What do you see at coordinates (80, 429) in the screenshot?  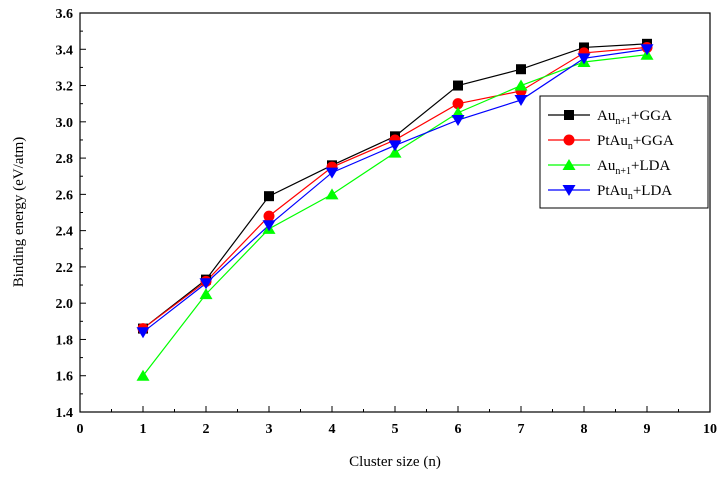 I see `x-tick-label: 0` at bounding box center [80, 429].